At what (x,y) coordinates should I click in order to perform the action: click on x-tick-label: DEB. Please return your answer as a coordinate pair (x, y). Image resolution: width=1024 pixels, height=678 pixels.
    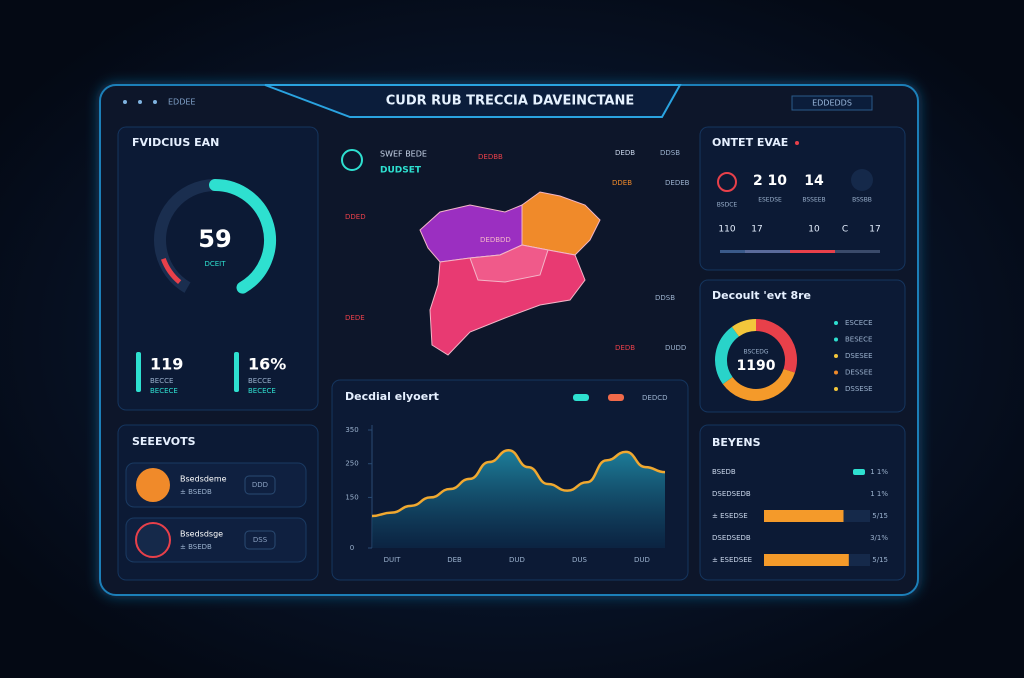
    Looking at the image, I should click on (454, 560).